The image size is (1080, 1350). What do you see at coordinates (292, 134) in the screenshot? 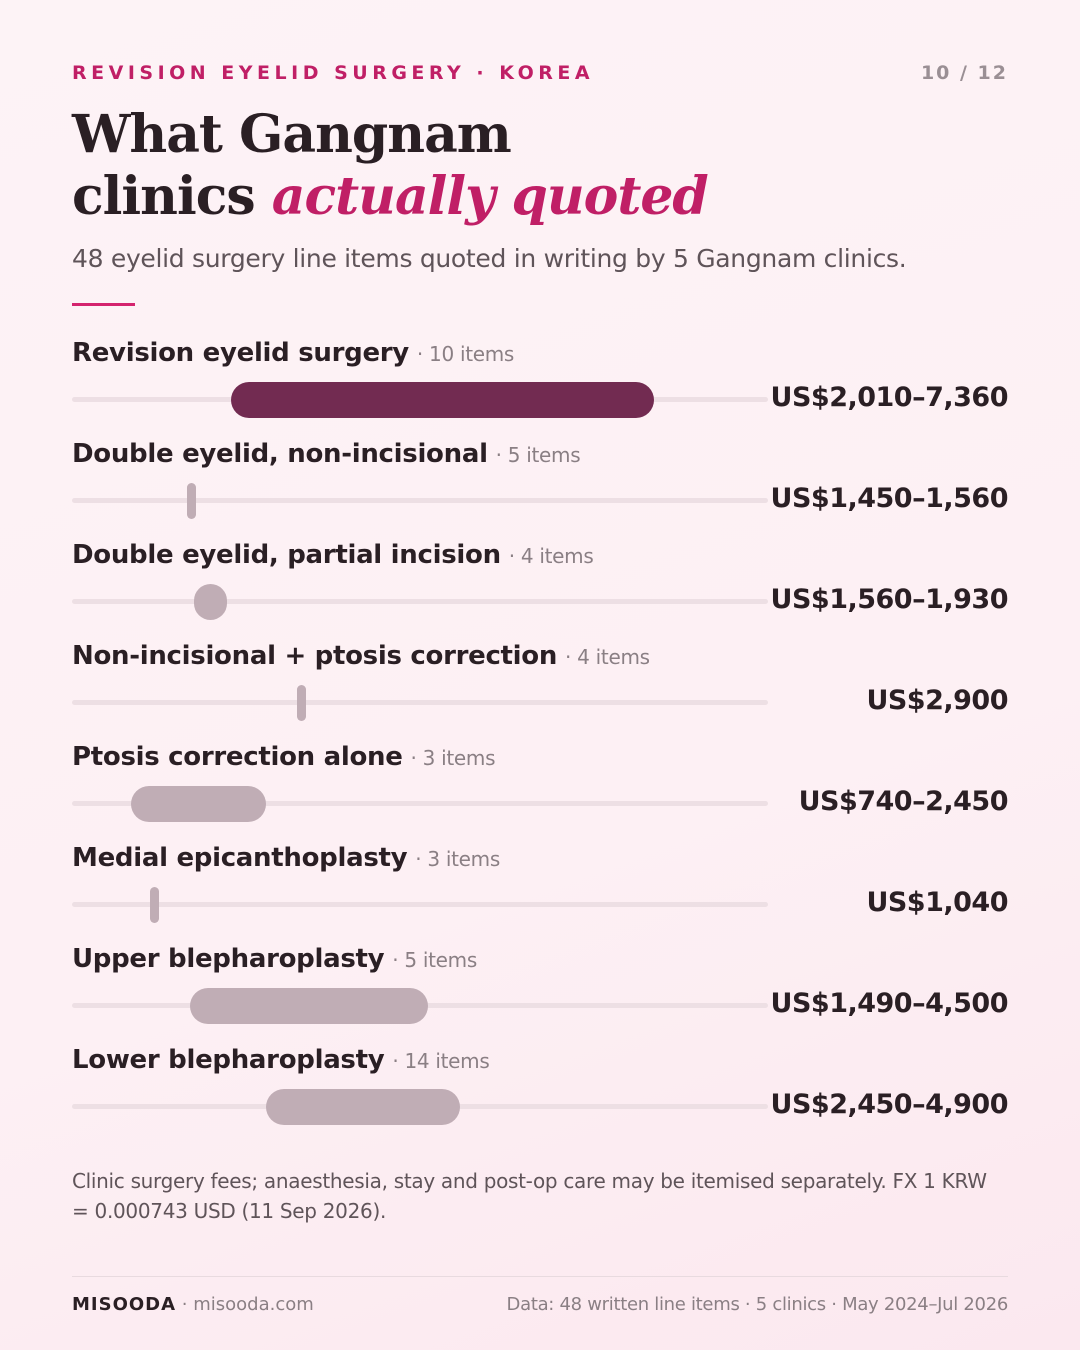
I see `title-line-1: What Gangnam` at bounding box center [292, 134].